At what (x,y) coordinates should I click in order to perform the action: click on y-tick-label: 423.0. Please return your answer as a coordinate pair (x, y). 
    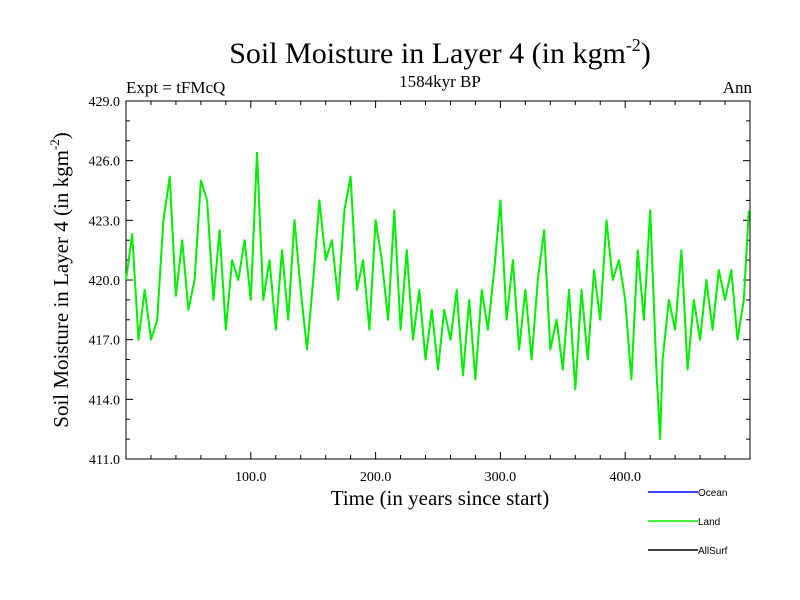
    Looking at the image, I should click on (105, 221).